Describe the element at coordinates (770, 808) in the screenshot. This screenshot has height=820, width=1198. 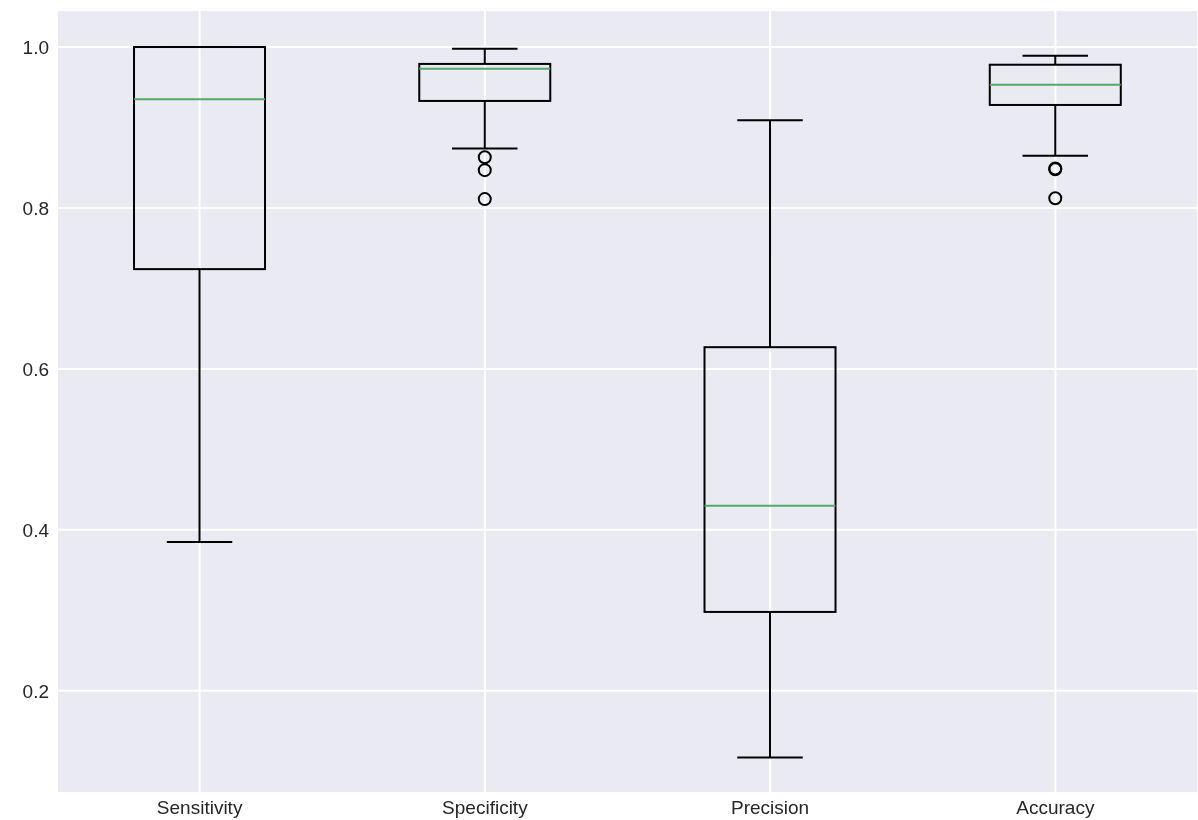
I see `x-tick-label: Precision` at that location.